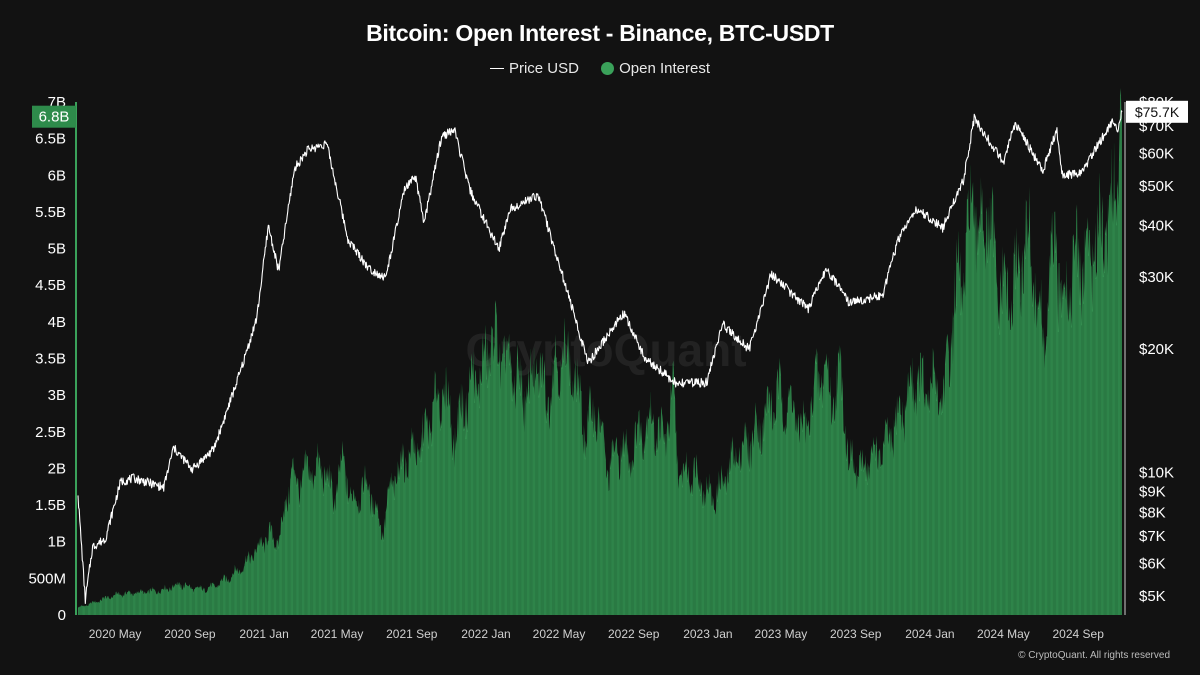  I want to click on current-price-marker: $75.7K, so click(1157, 111).